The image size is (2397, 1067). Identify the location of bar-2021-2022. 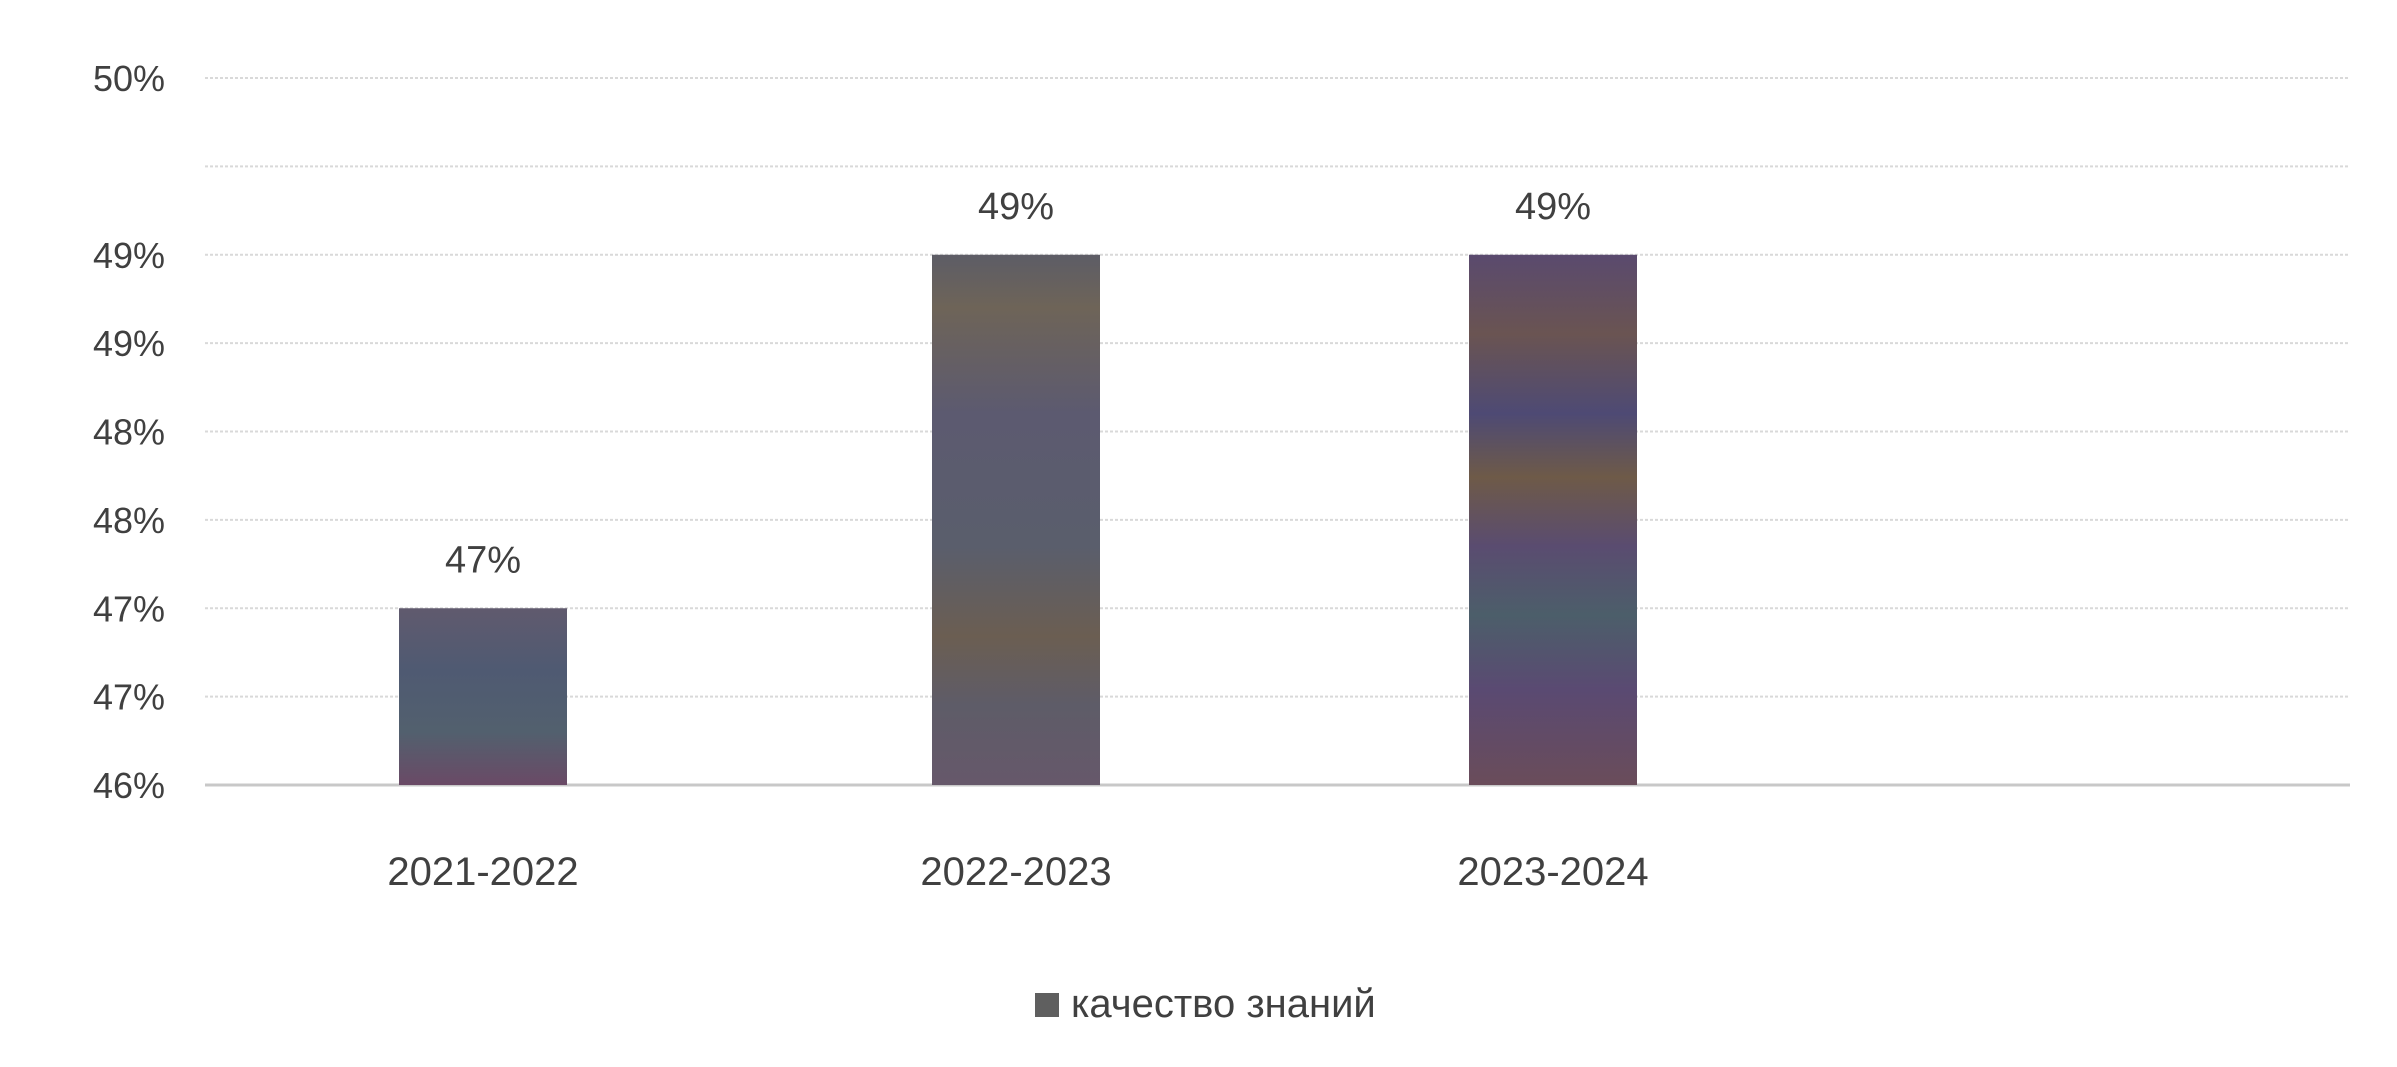
(483, 696).